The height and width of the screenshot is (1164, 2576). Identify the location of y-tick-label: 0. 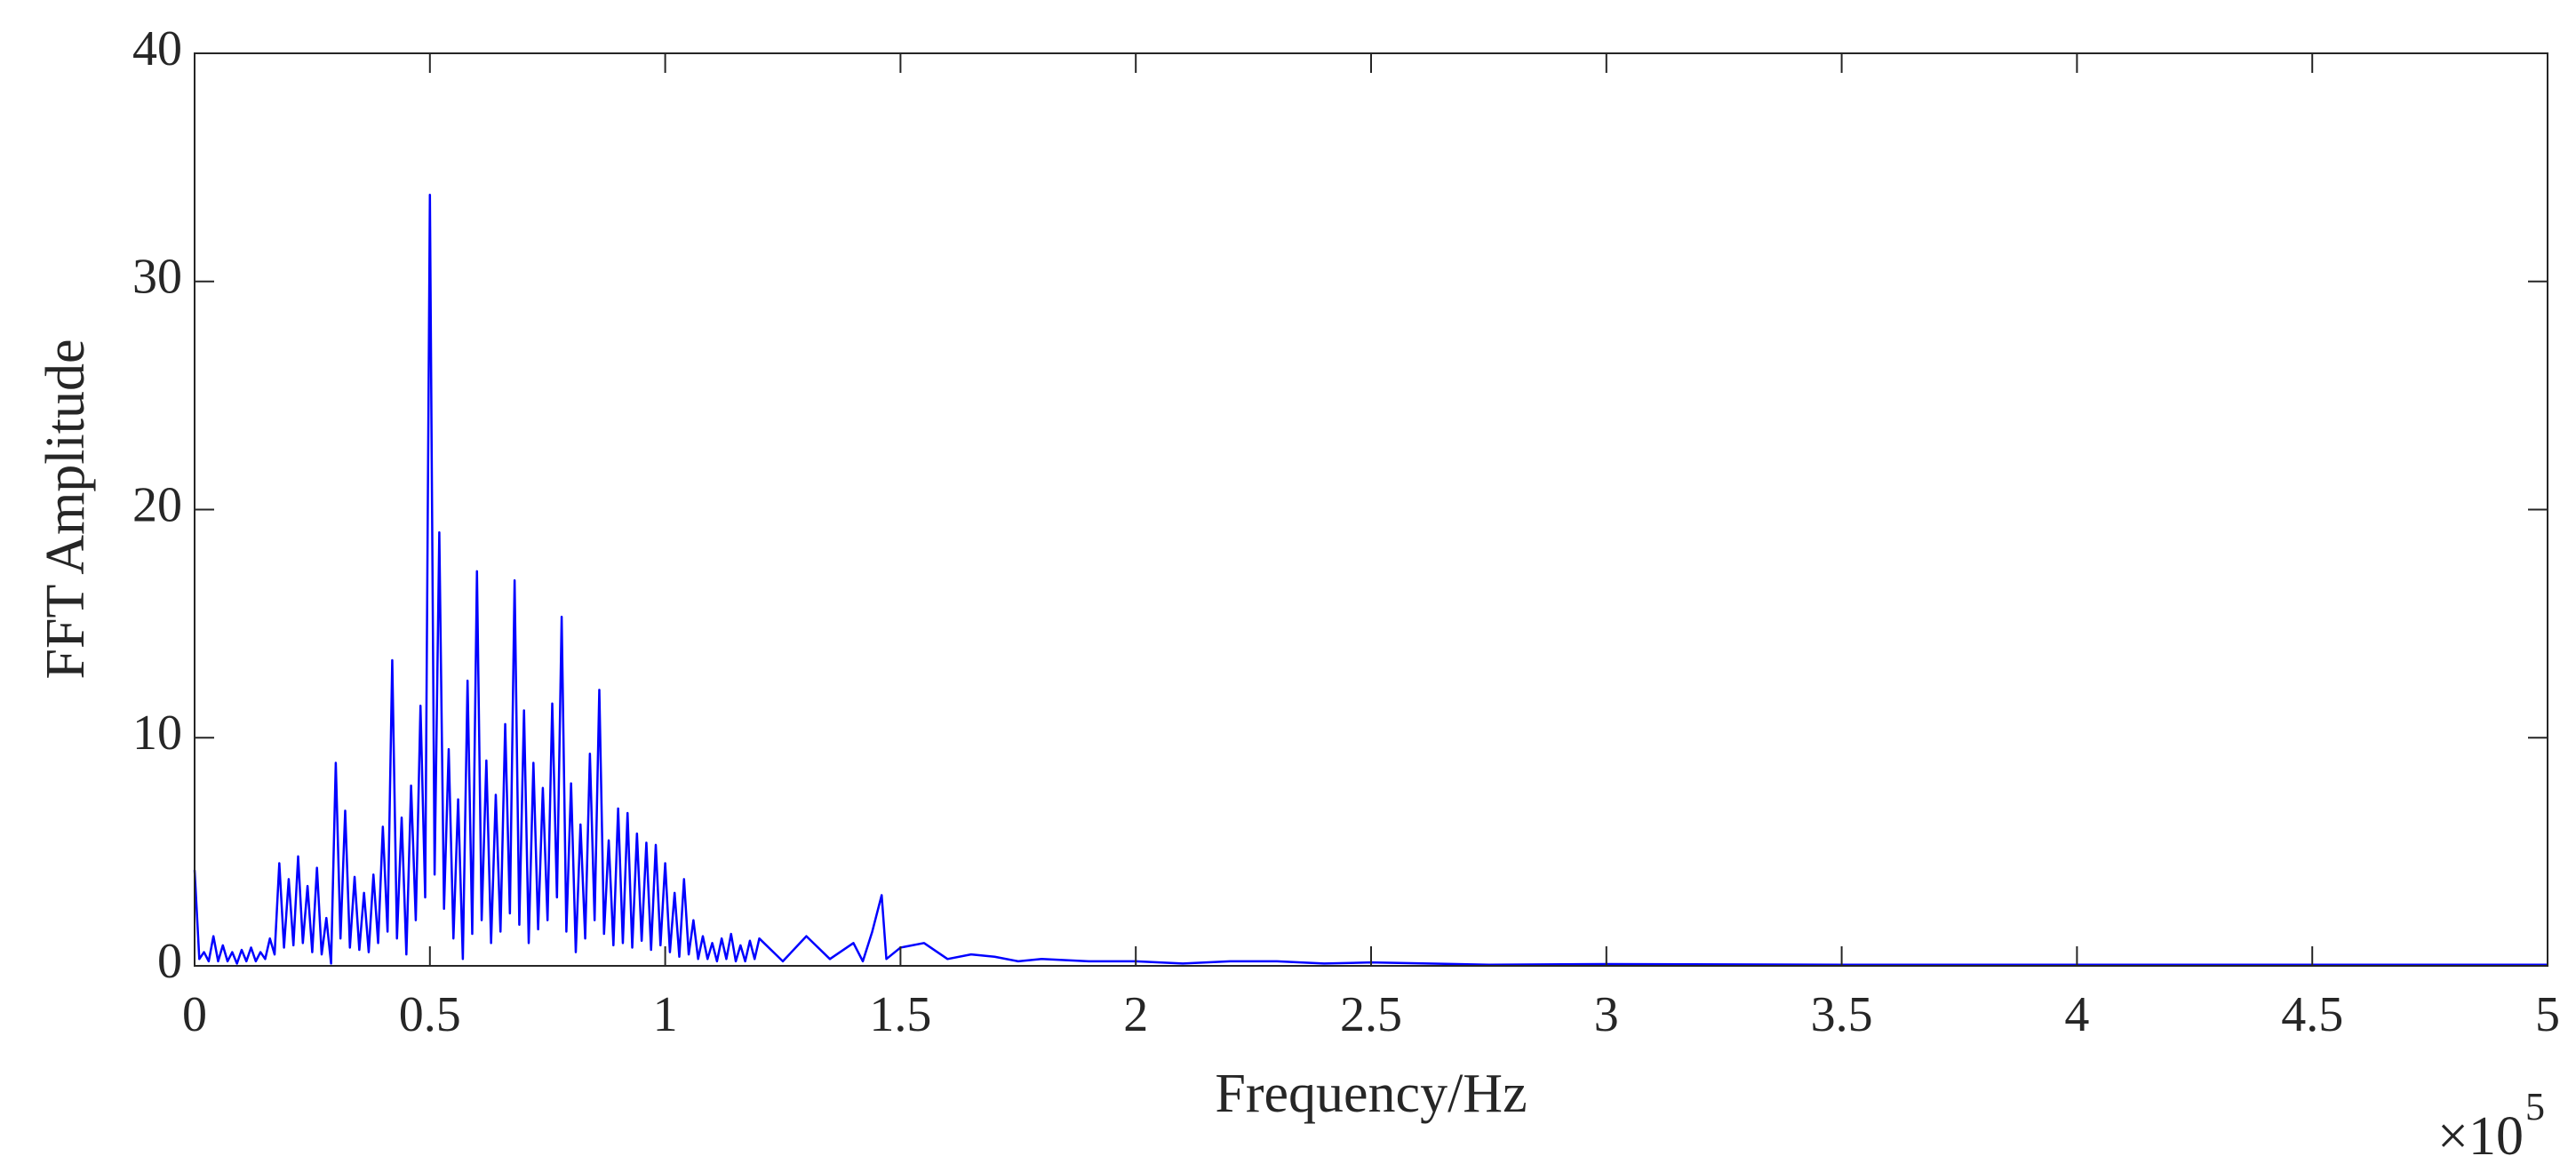
(169, 961).